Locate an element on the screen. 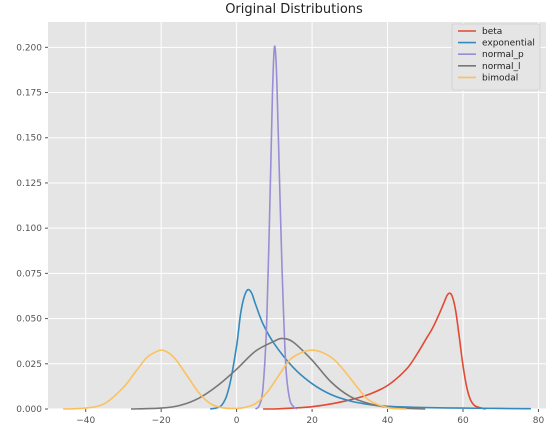 This screenshot has height=432, width=556. x-axis-ticks: −40 −20 0 20 40 60 80 is located at coordinates (310, 417).